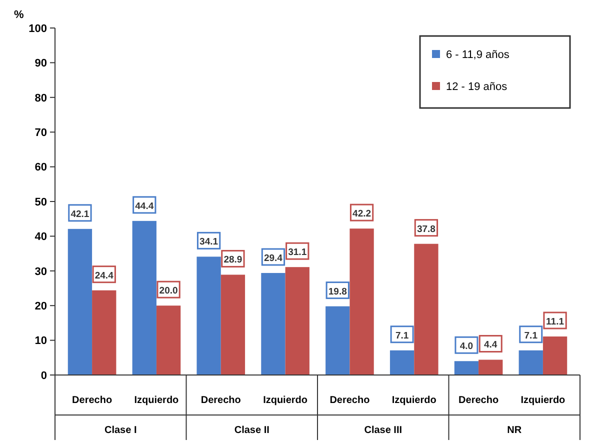  Describe the element at coordinates (337, 292) in the screenshot. I see `data-label: 19.8` at that location.